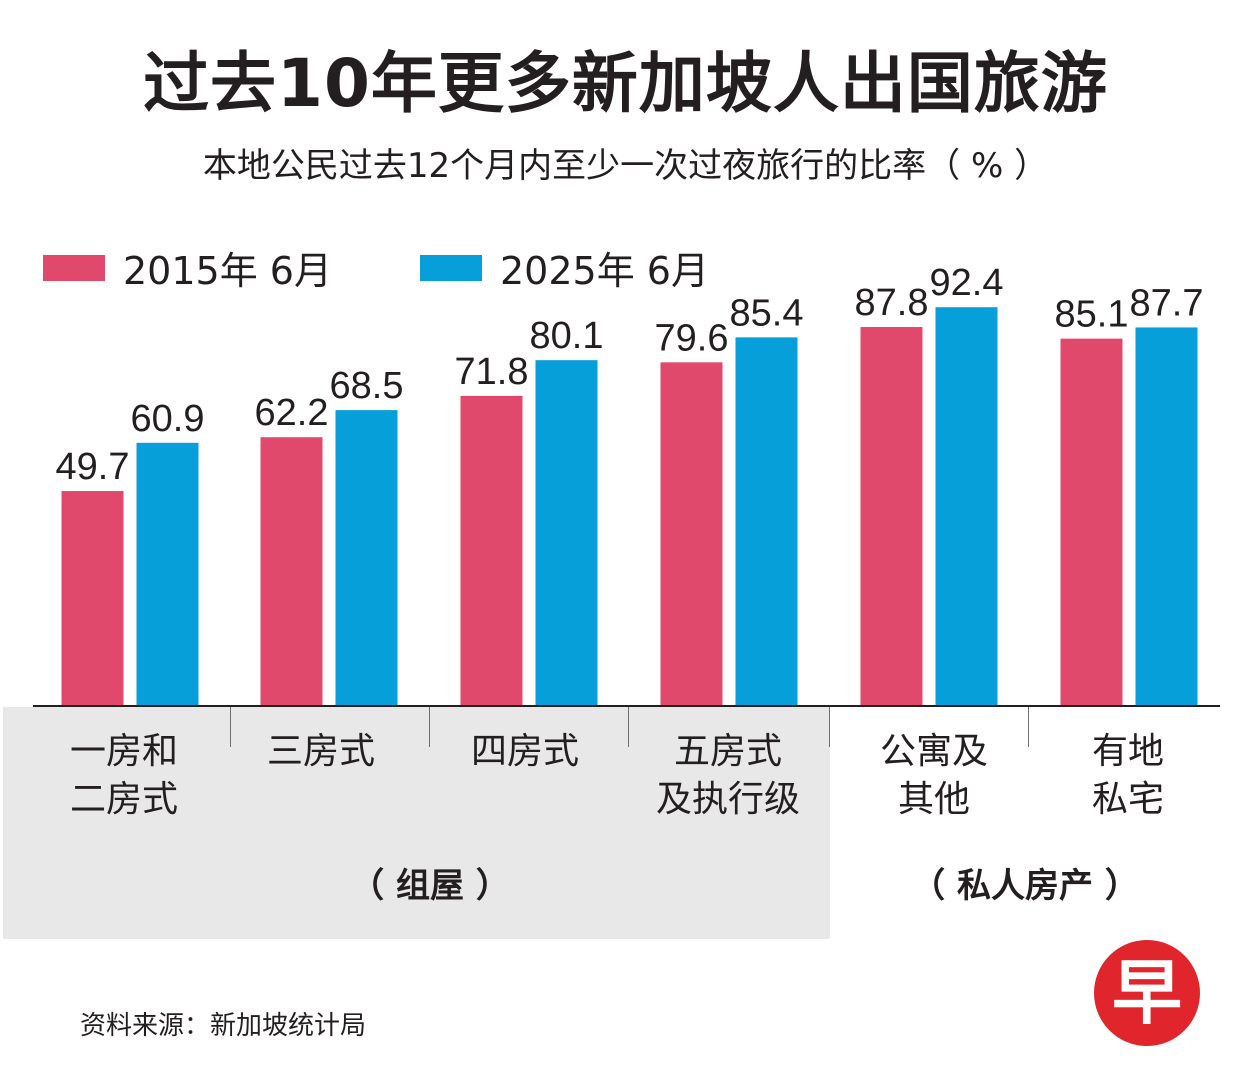 The width and height of the screenshot is (1251, 1086). Describe the element at coordinates (933, 799) in the screenshot. I see `category-label-line: 其他` at that location.